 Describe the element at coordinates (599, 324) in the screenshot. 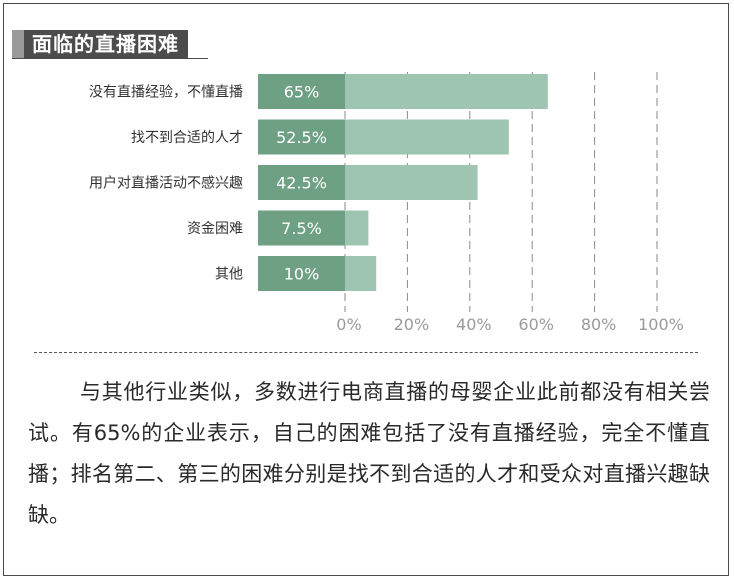

I see `x-tick-label: 80%` at that location.